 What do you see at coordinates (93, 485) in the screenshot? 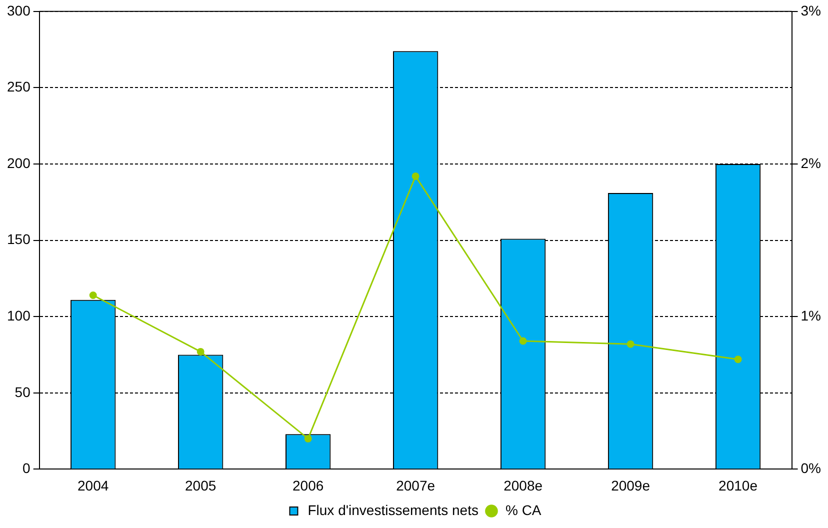
I see `x-tick-label: 2004` at bounding box center [93, 485].